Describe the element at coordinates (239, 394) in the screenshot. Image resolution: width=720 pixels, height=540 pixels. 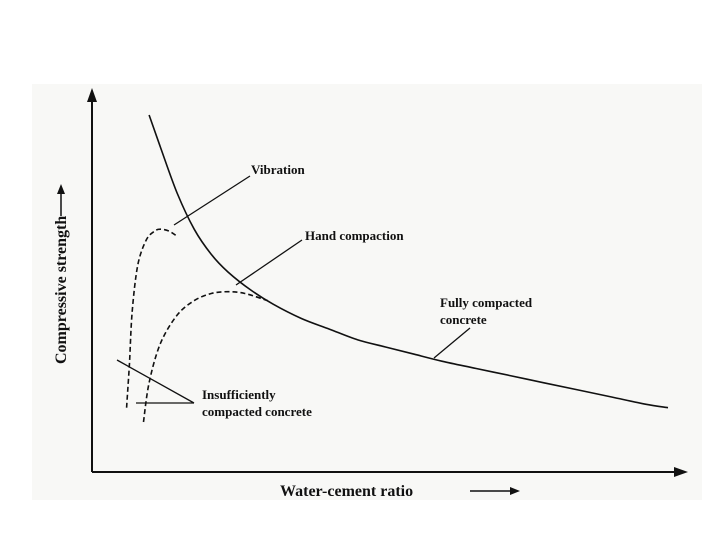
I see `label-insufficient-line1: Insufficiently` at that location.